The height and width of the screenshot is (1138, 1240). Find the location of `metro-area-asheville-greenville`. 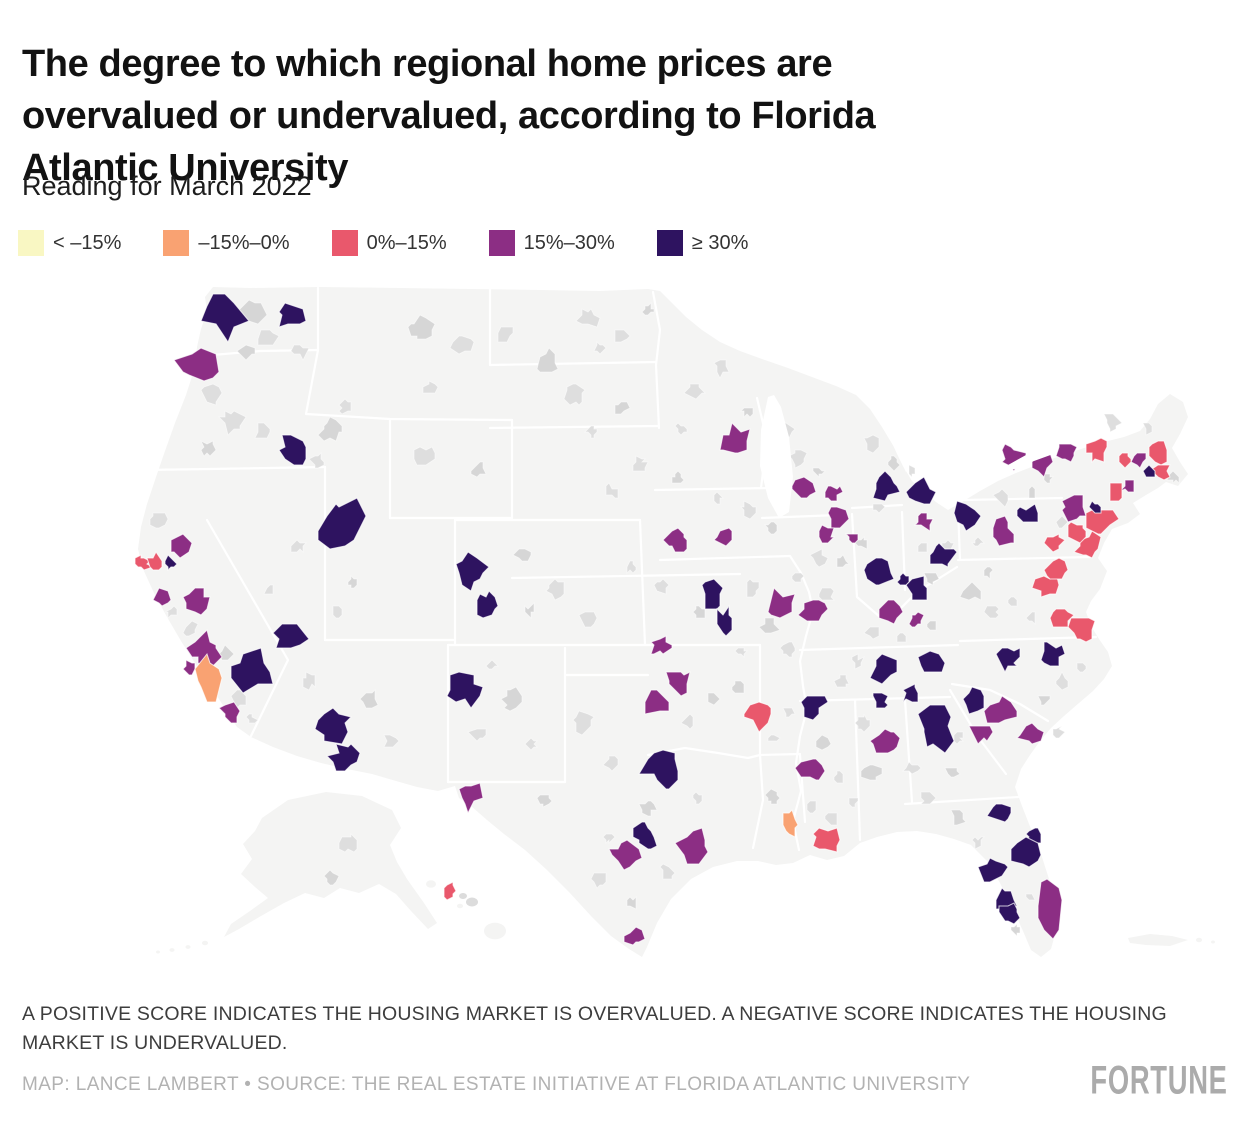

metro-area-asheville-greenville is located at coordinates (973, 700).